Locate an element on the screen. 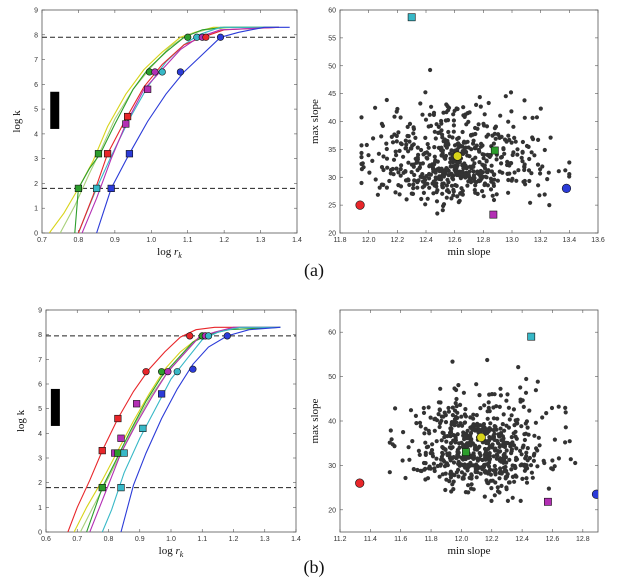  marker-circle-cyan is located at coordinates (162, 72).